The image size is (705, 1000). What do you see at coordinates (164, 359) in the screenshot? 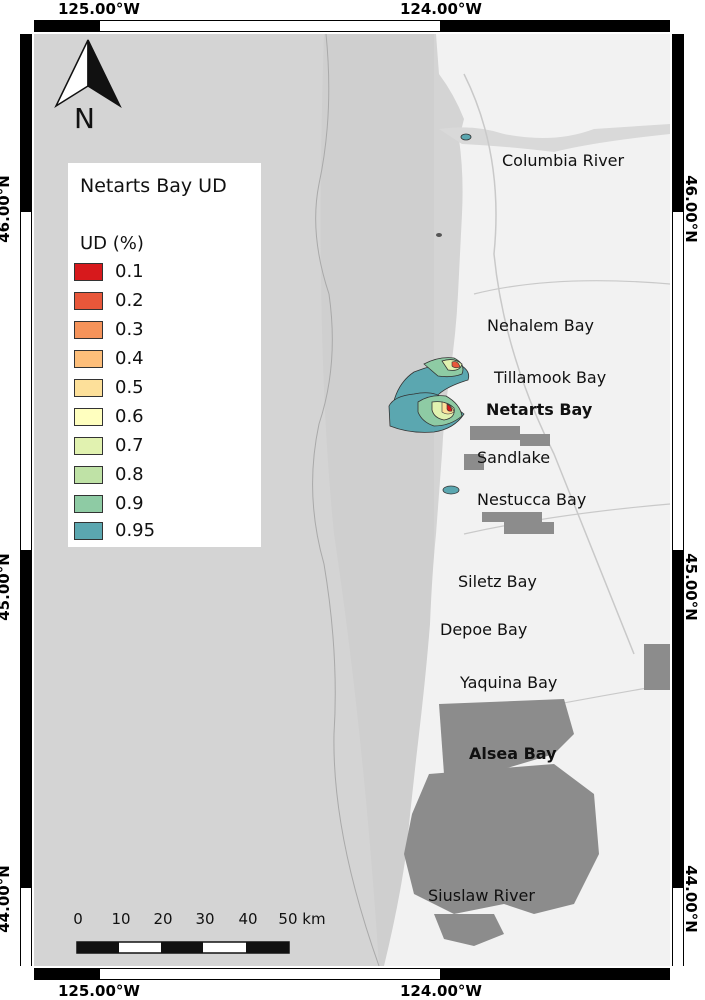
I see `legend-row: 0.4` at bounding box center [164, 359].